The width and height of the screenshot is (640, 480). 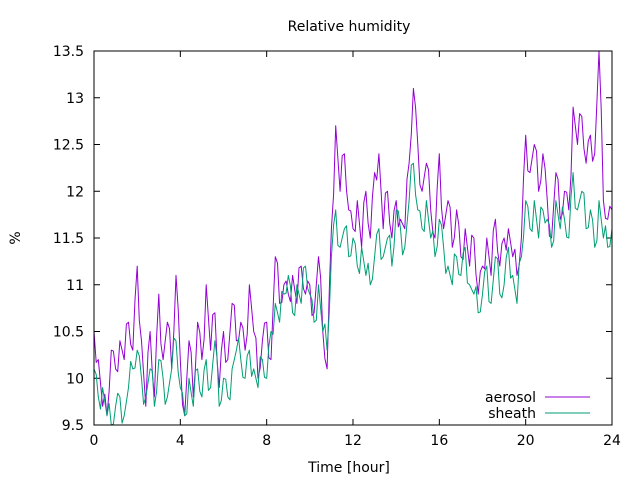 What do you see at coordinates (75, 379) in the screenshot?
I see `y-tick-label: 10` at bounding box center [75, 379].